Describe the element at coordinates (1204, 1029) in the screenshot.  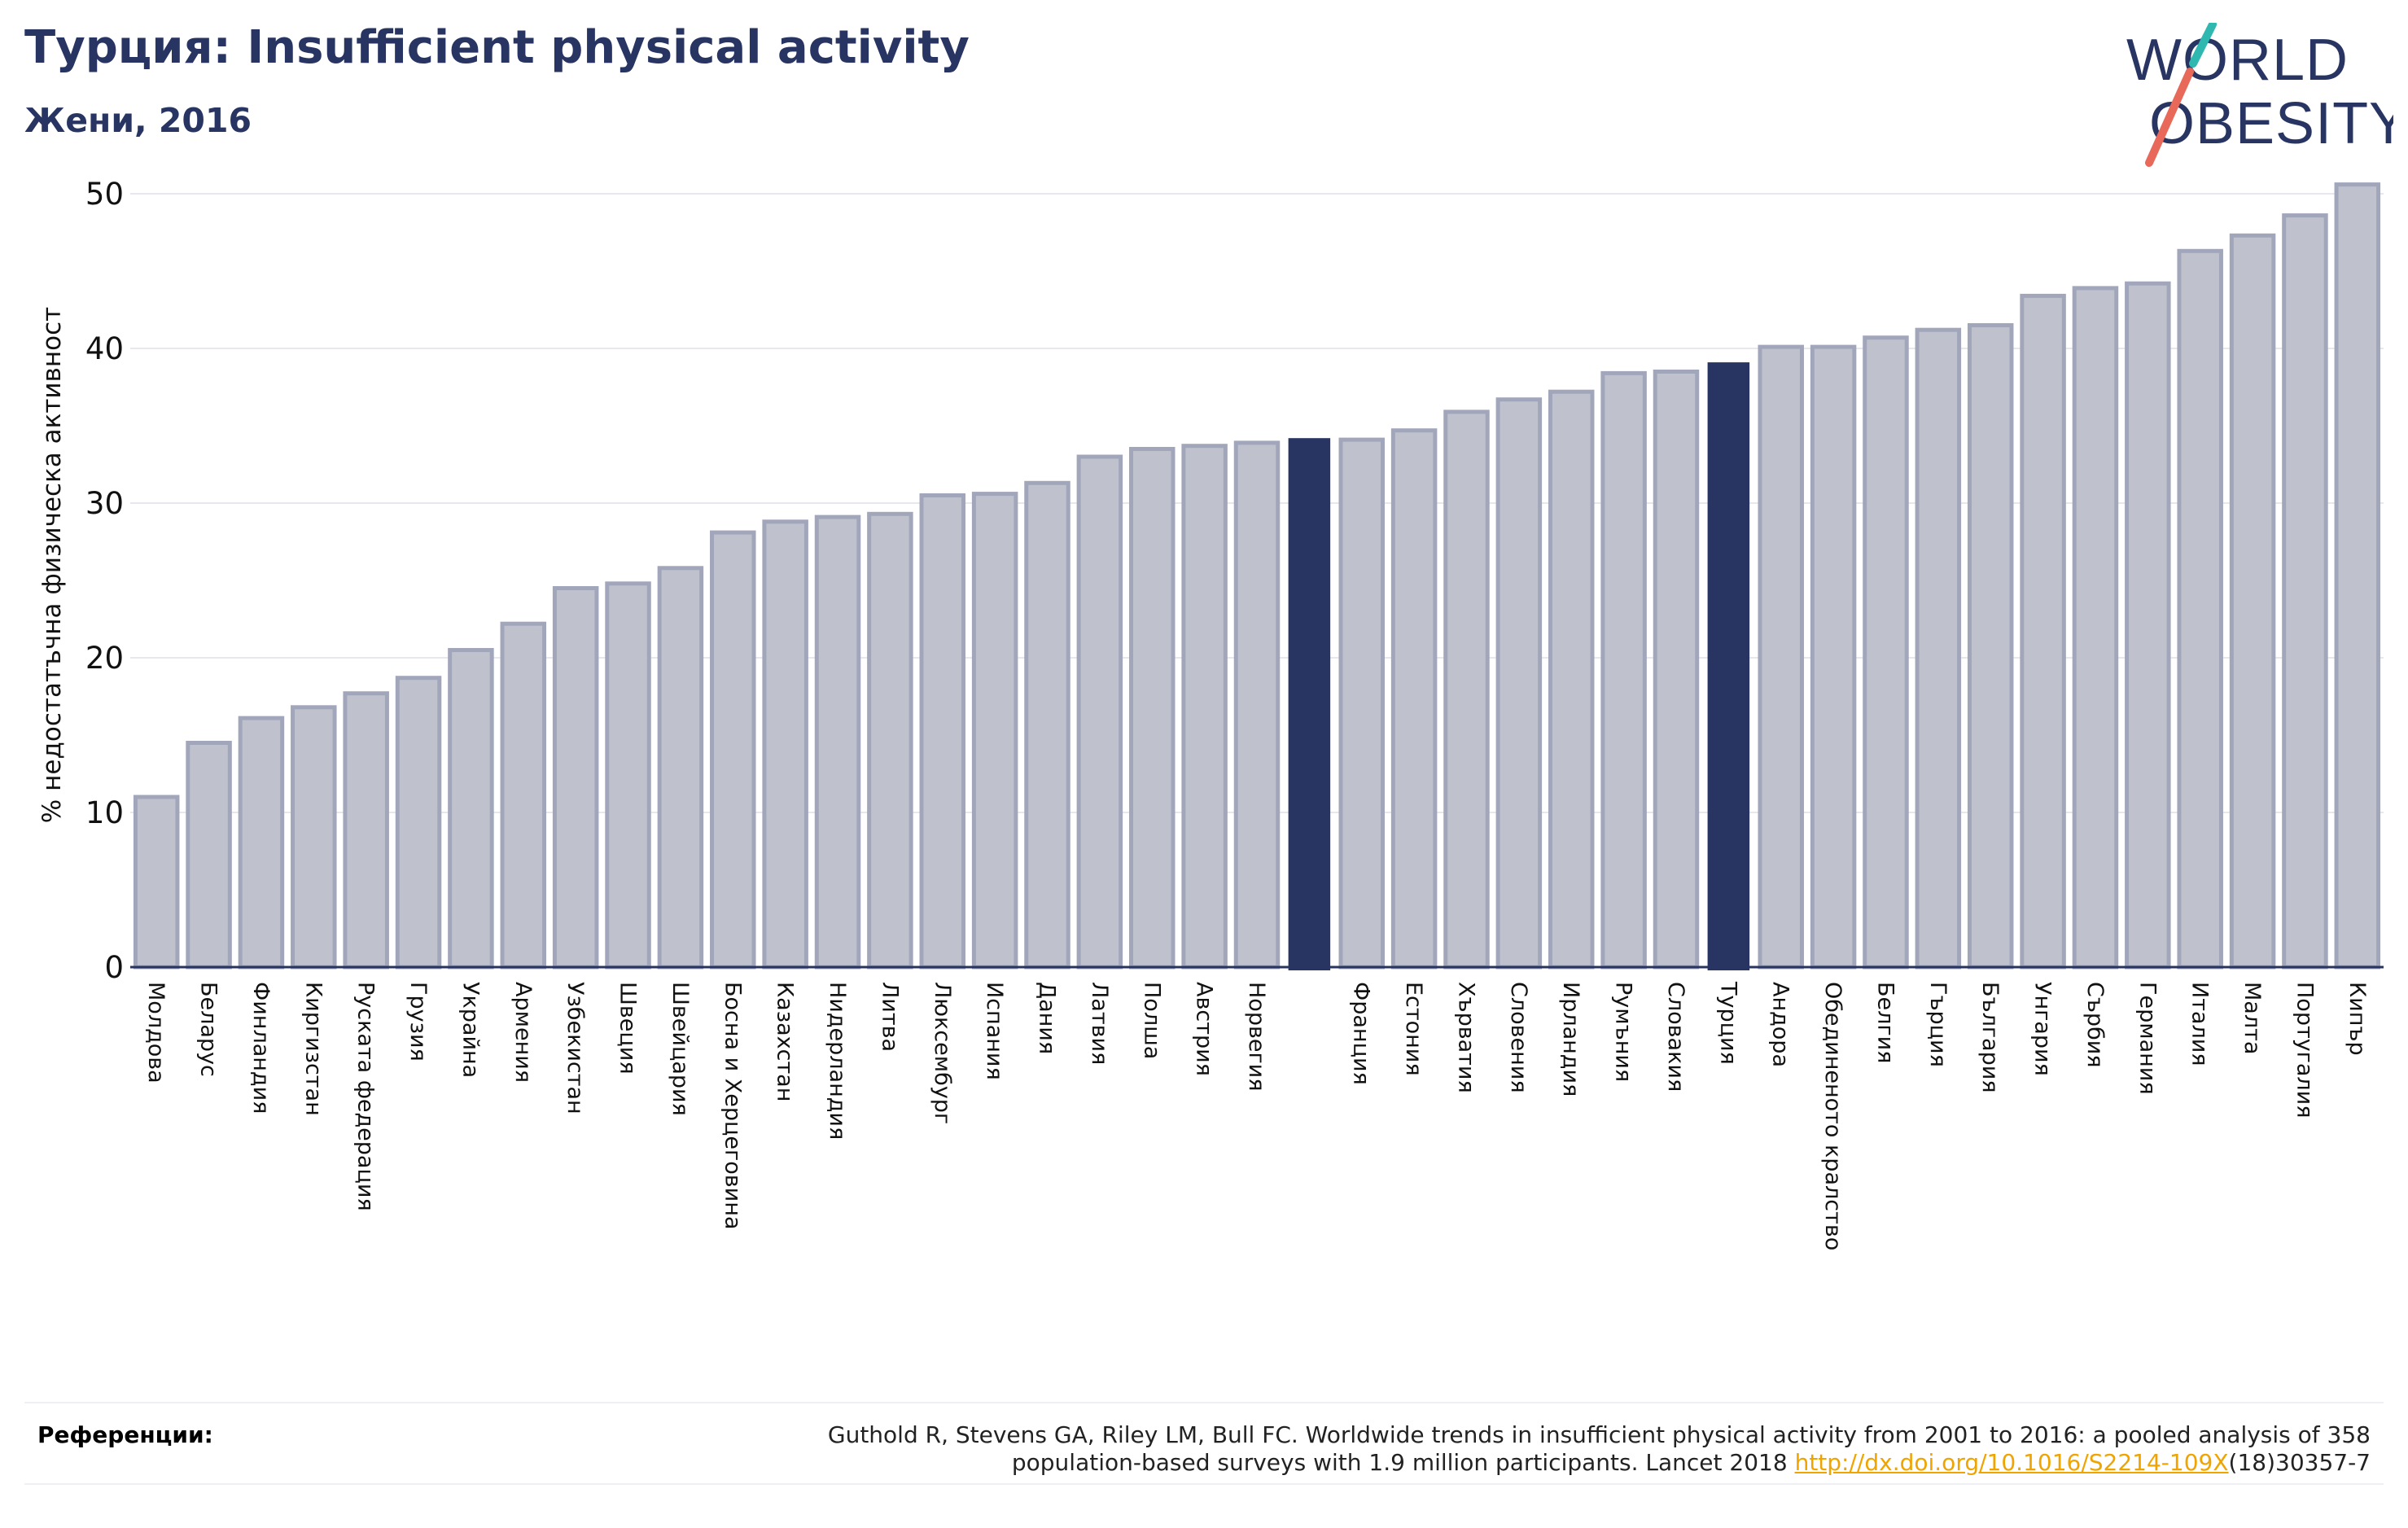
I see `x-tick-label: Австрия` at that location.